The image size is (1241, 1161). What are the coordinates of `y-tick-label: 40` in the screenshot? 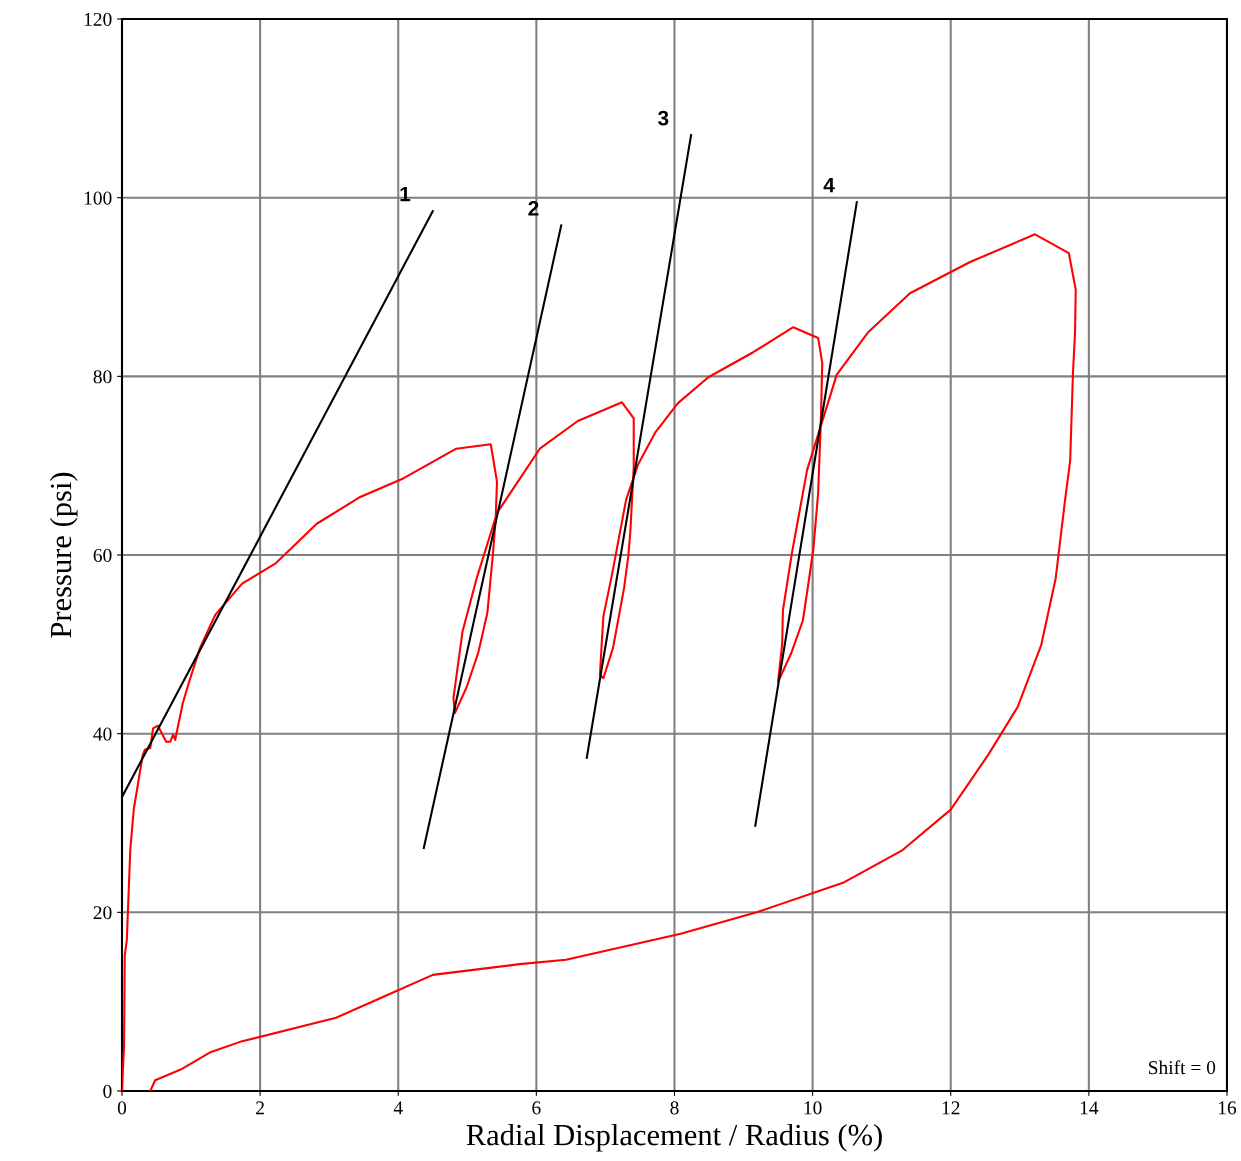 It's located at (102, 734).